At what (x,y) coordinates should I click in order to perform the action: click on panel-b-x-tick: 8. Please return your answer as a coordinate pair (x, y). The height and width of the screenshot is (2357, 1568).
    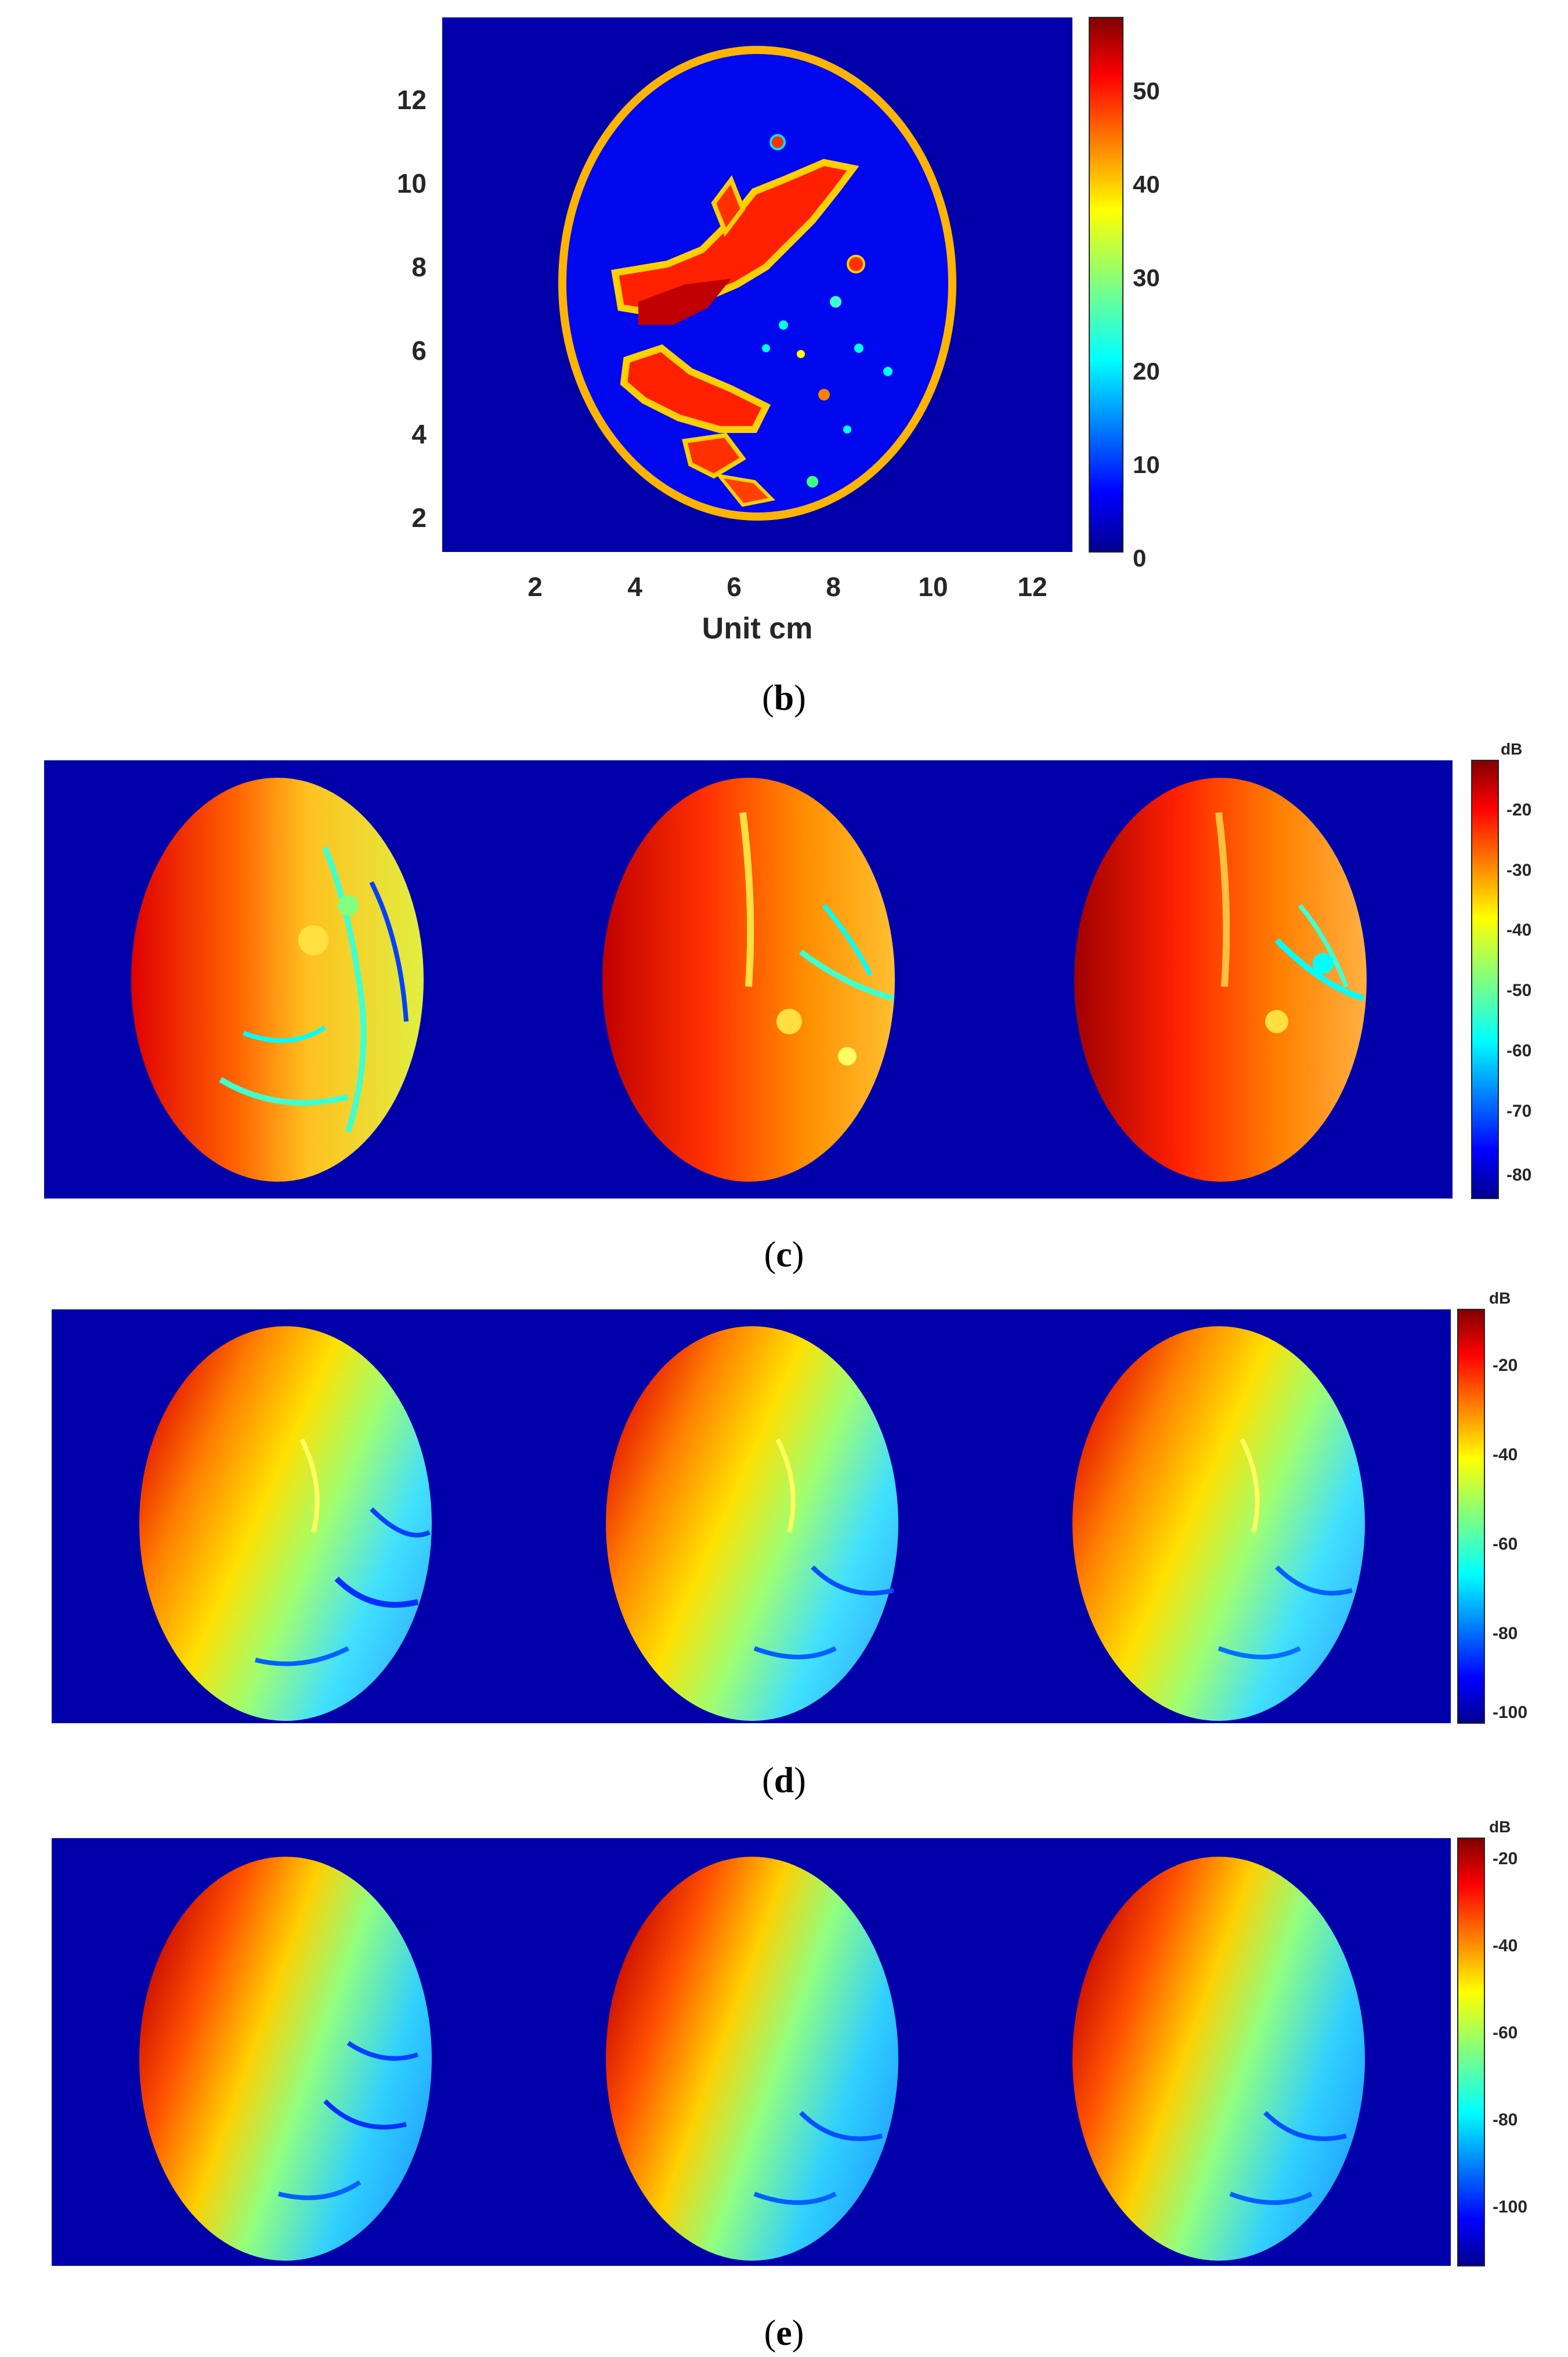
    Looking at the image, I should click on (833, 587).